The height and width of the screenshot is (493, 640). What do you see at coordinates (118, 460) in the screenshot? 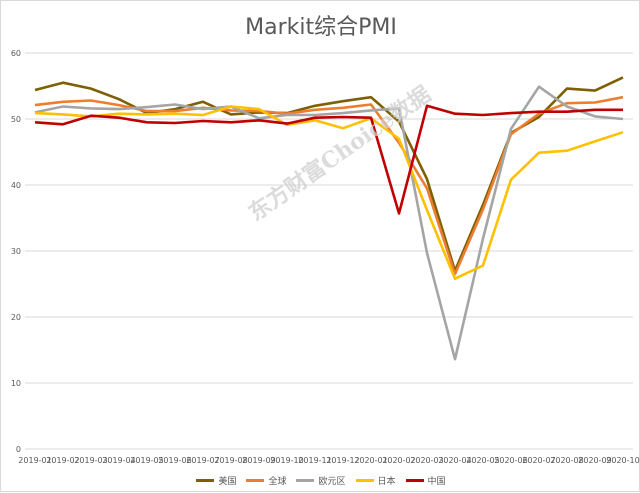
I see `x-tick-label: 2019-04` at bounding box center [118, 460].